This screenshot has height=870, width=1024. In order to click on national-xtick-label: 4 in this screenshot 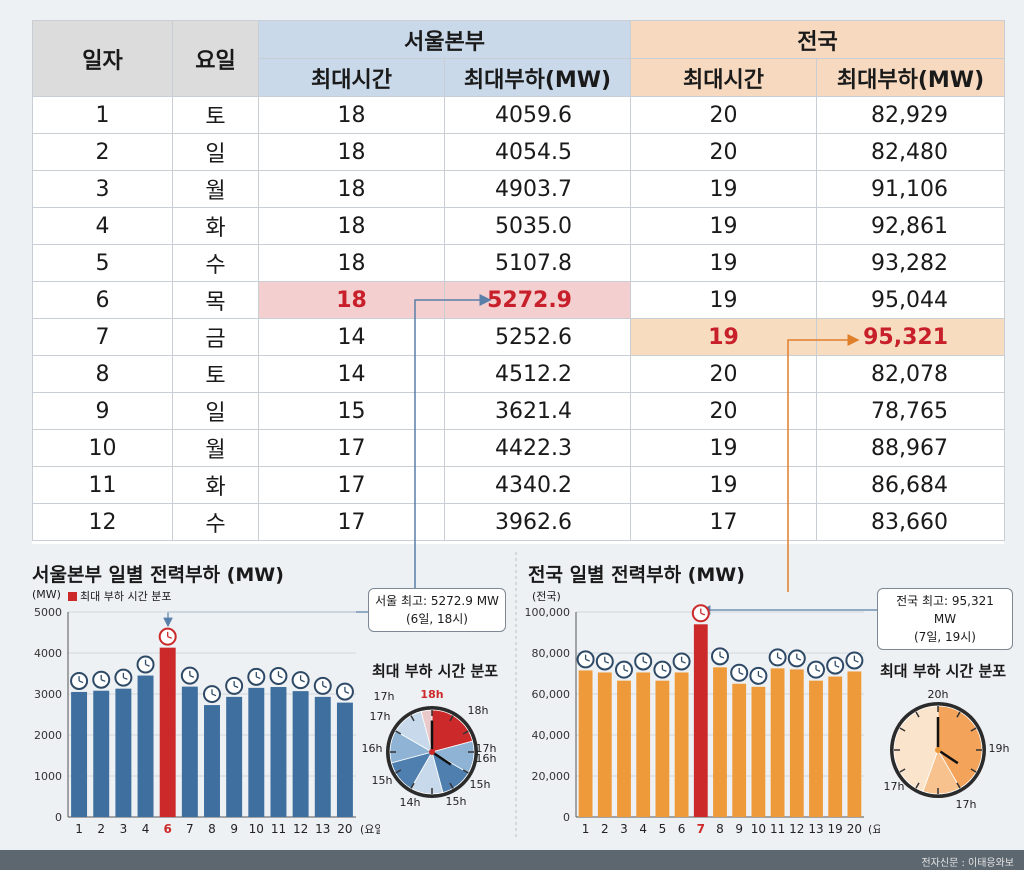, I will do `click(643, 829)`.